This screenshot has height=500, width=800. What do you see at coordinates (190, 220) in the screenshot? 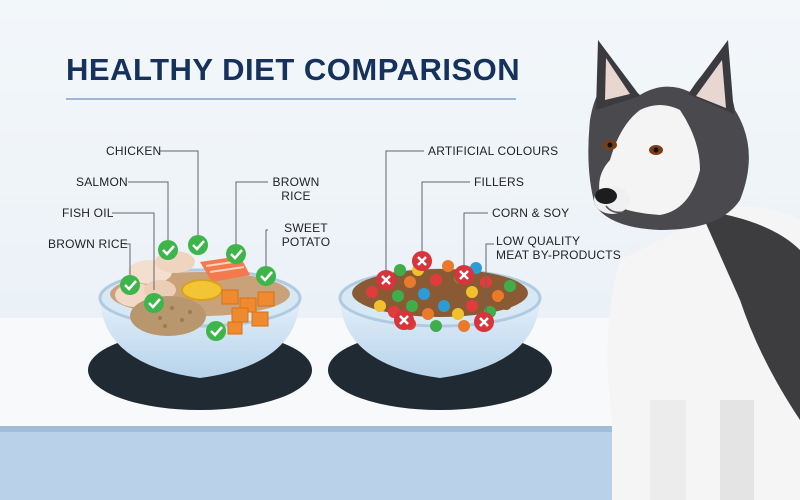
I see `healthy-leader-lines` at bounding box center [190, 220].